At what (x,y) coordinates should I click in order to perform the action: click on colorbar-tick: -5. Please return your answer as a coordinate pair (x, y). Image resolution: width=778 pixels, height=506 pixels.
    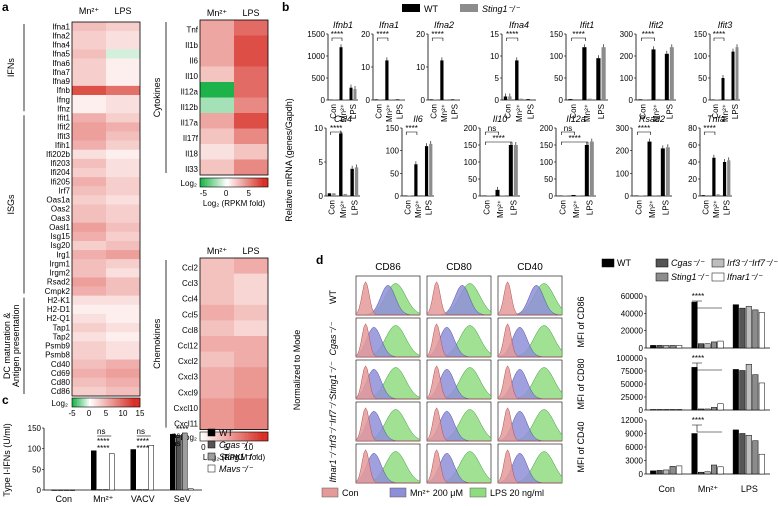
    Looking at the image, I should click on (204, 193).